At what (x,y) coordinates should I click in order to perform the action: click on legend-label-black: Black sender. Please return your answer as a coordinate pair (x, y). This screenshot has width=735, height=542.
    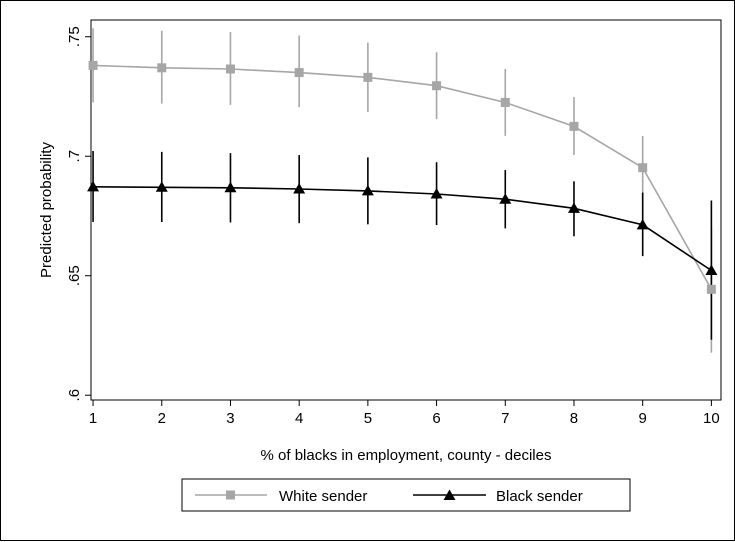
    Looking at the image, I should click on (539, 496).